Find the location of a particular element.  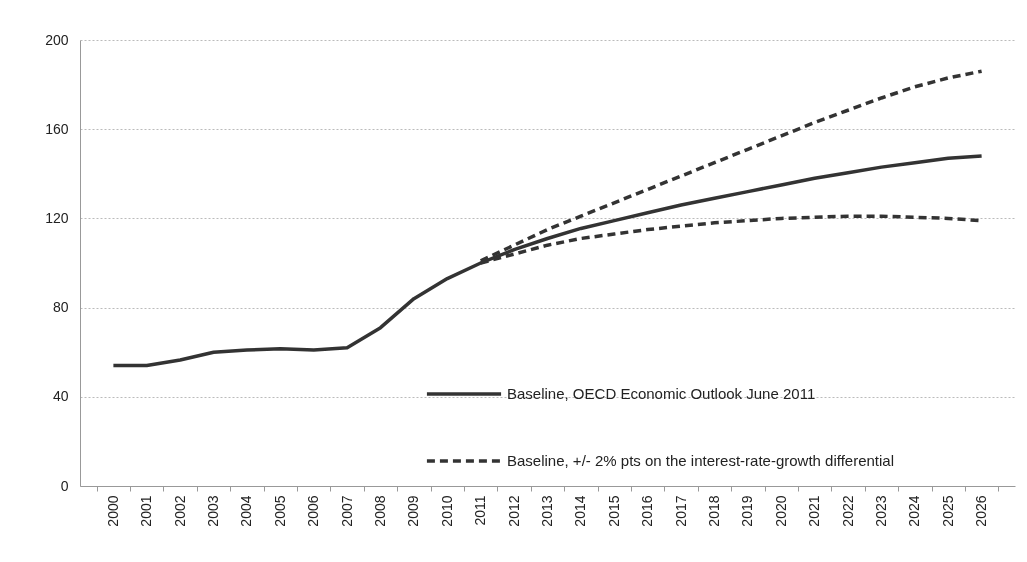

x-tick-label: 2001 is located at coordinates (146, 511).